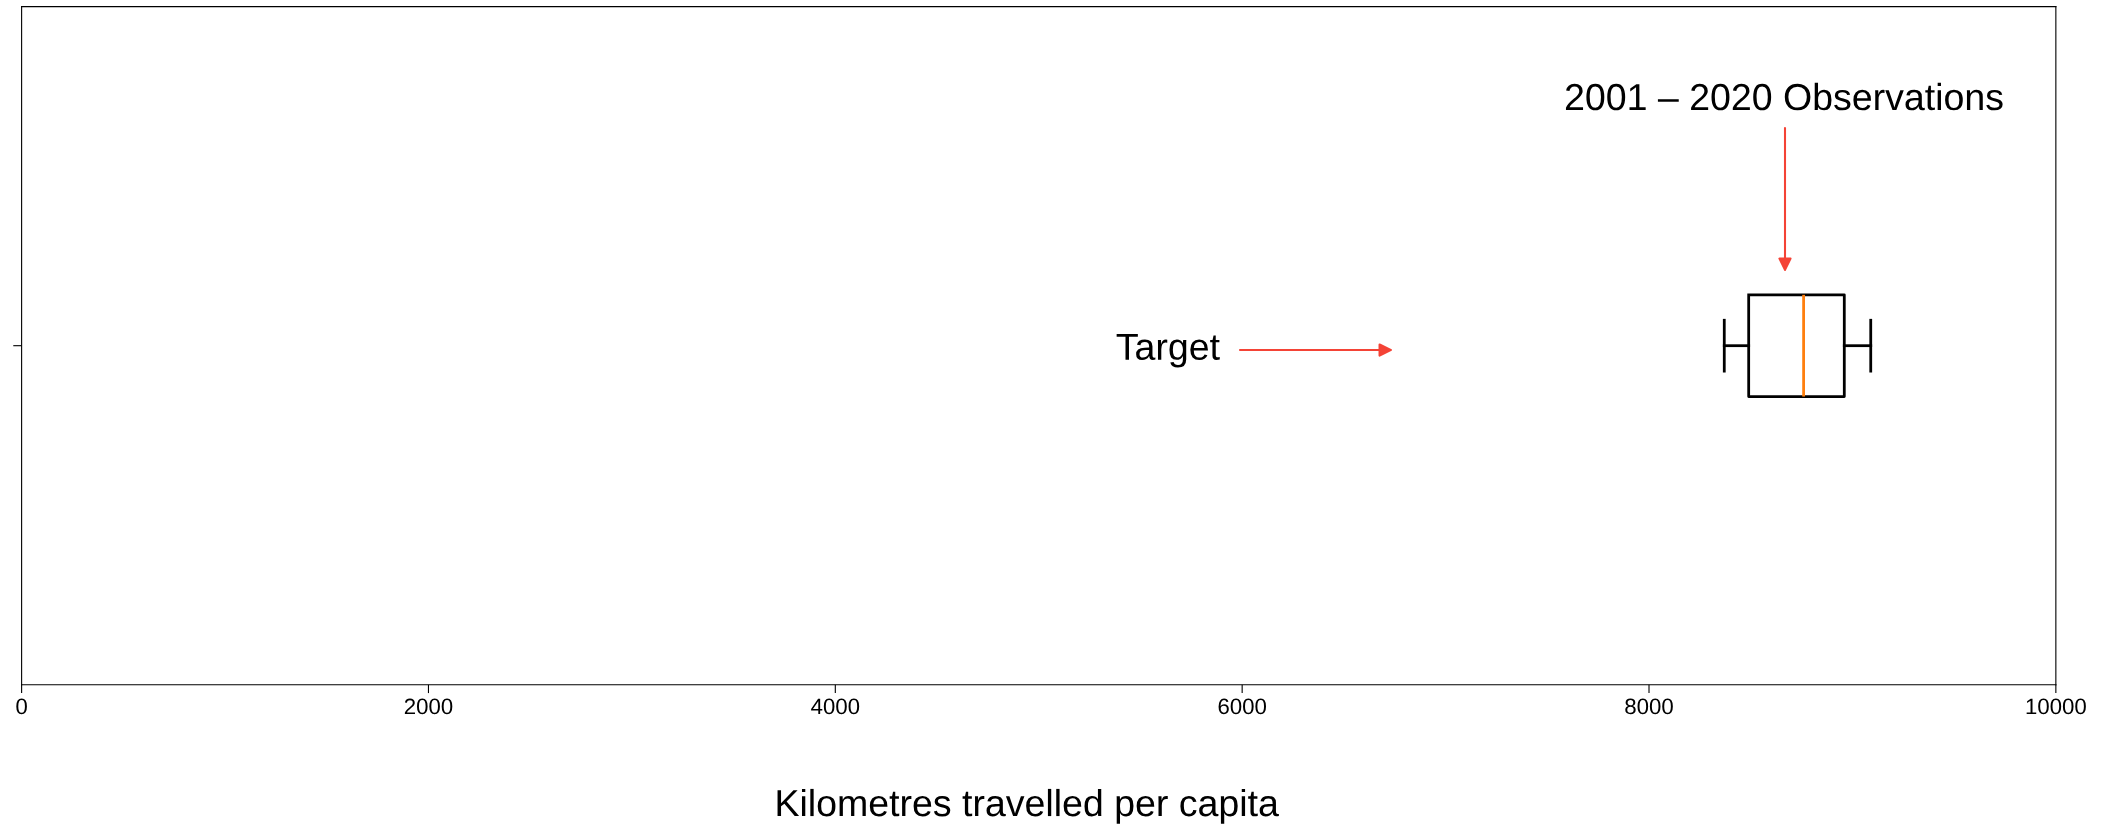 The width and height of the screenshot is (2119, 828). Describe the element at coordinates (428, 706) in the screenshot. I see `x-tick-label: 2000` at that location.